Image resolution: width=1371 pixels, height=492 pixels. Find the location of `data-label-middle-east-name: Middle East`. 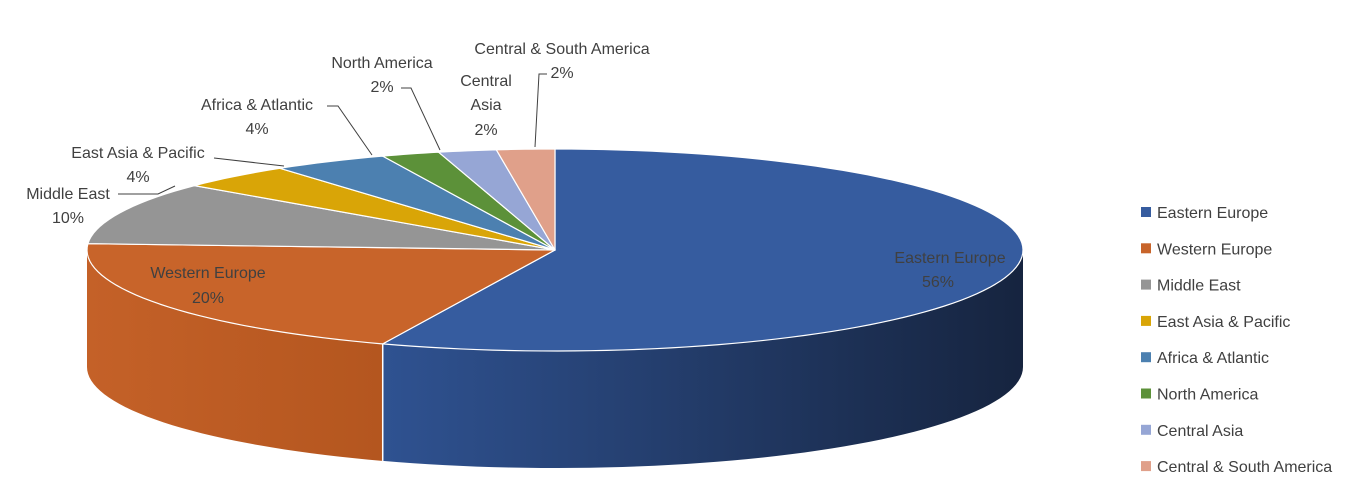

data-label-middle-east-name: Middle East is located at coordinates (68, 194).